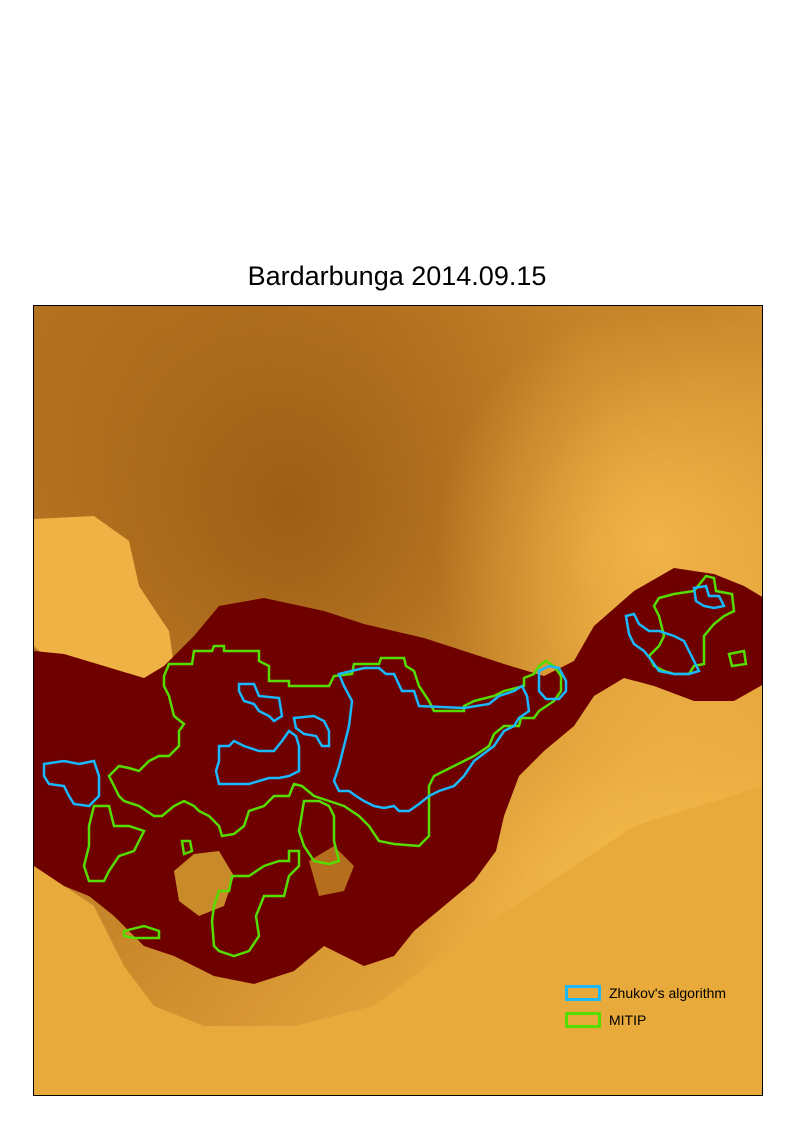  Describe the element at coordinates (583, 993) in the screenshot. I see `legend-swatch-zhukov` at that location.